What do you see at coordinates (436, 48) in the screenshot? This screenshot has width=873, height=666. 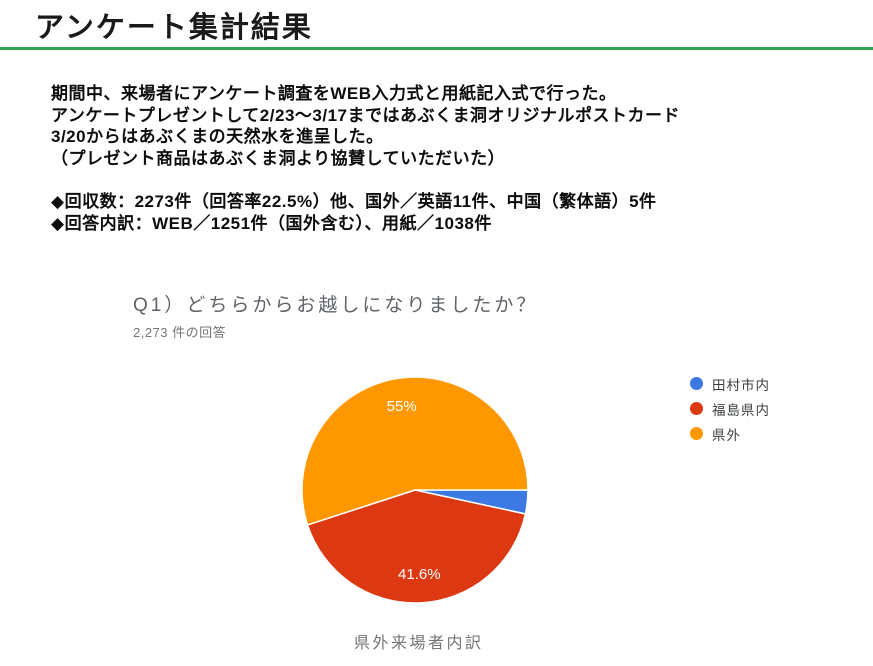 I see `title-divider` at bounding box center [436, 48].